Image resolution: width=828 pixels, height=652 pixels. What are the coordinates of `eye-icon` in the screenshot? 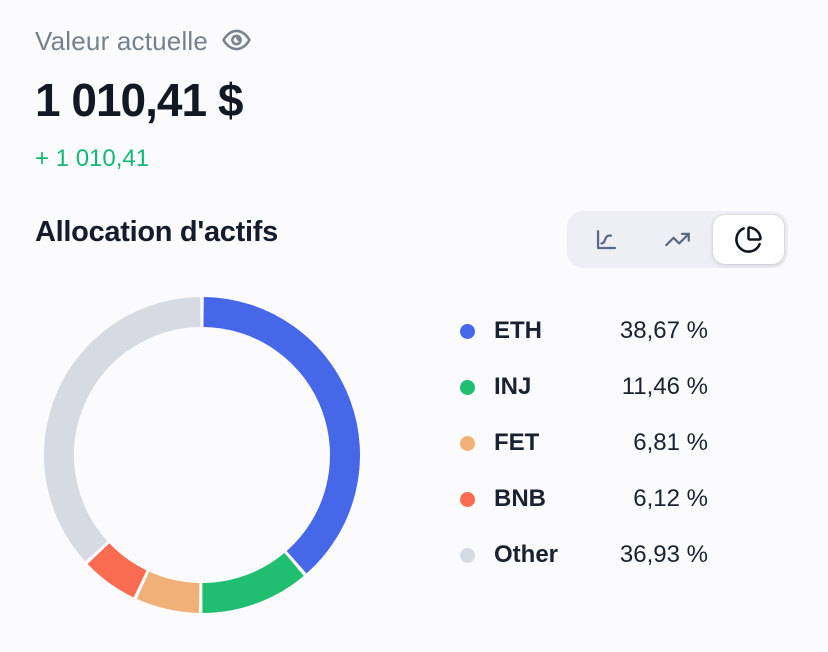 It's located at (236, 41).